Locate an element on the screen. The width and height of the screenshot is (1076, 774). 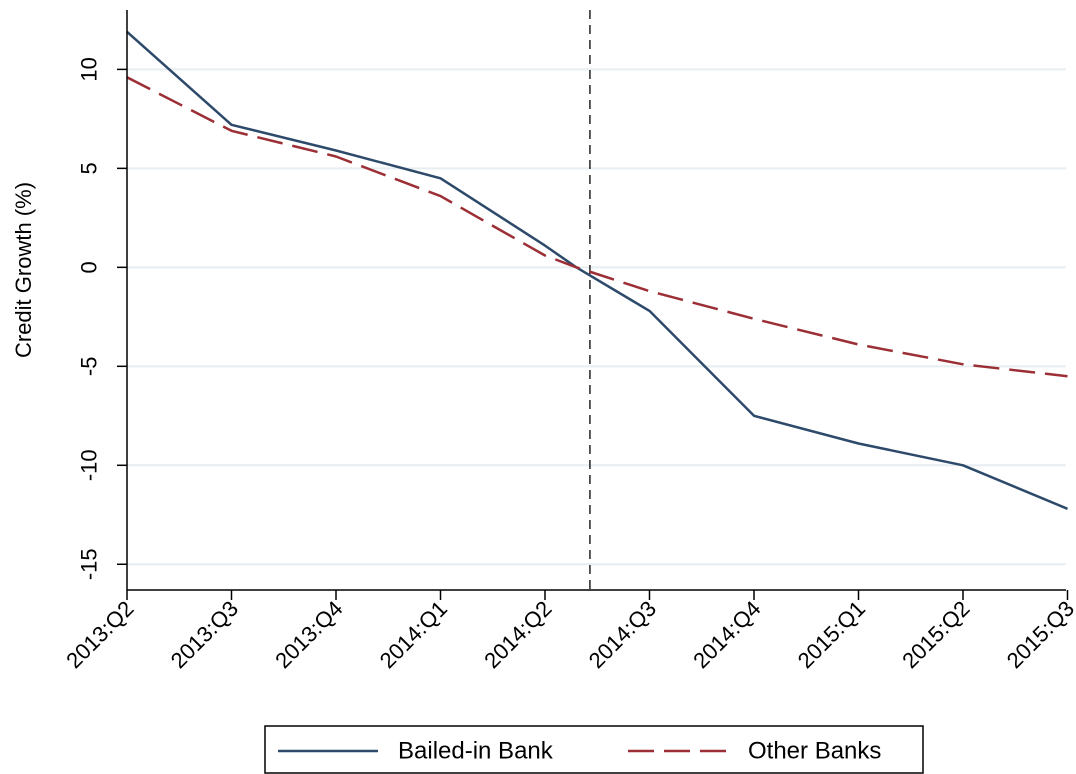
legend: Bailed-in Bank Other Banks is located at coordinates (594, 749).